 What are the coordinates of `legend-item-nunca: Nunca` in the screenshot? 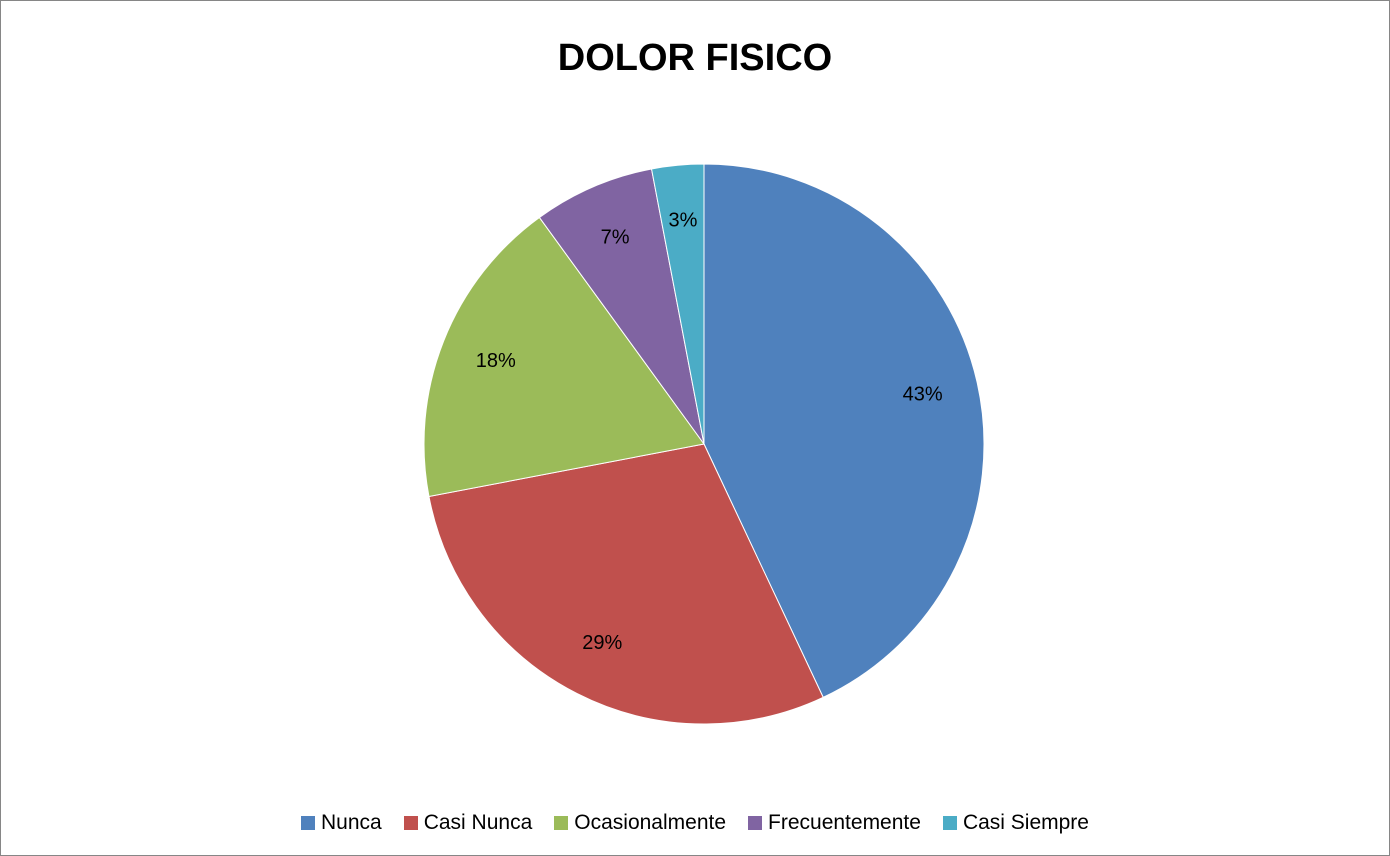 It's located at (341, 823).